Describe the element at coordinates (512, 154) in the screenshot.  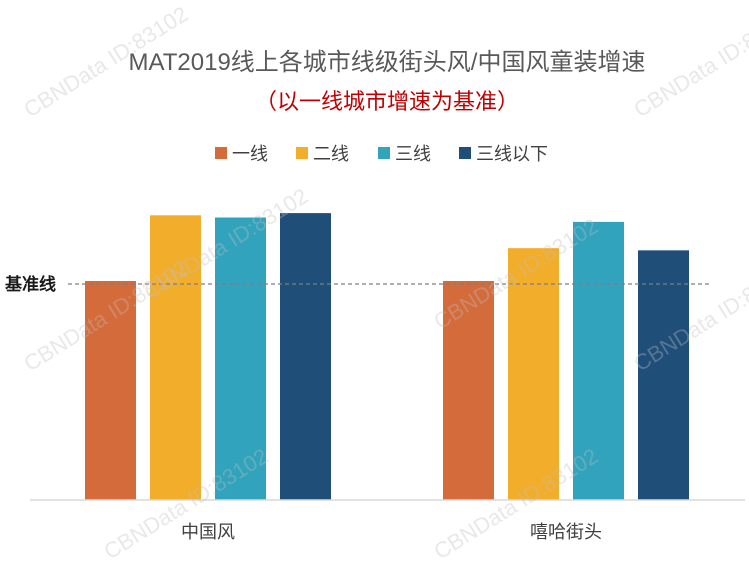
I see `legend-label-below-tier3: 三线以下` at that location.